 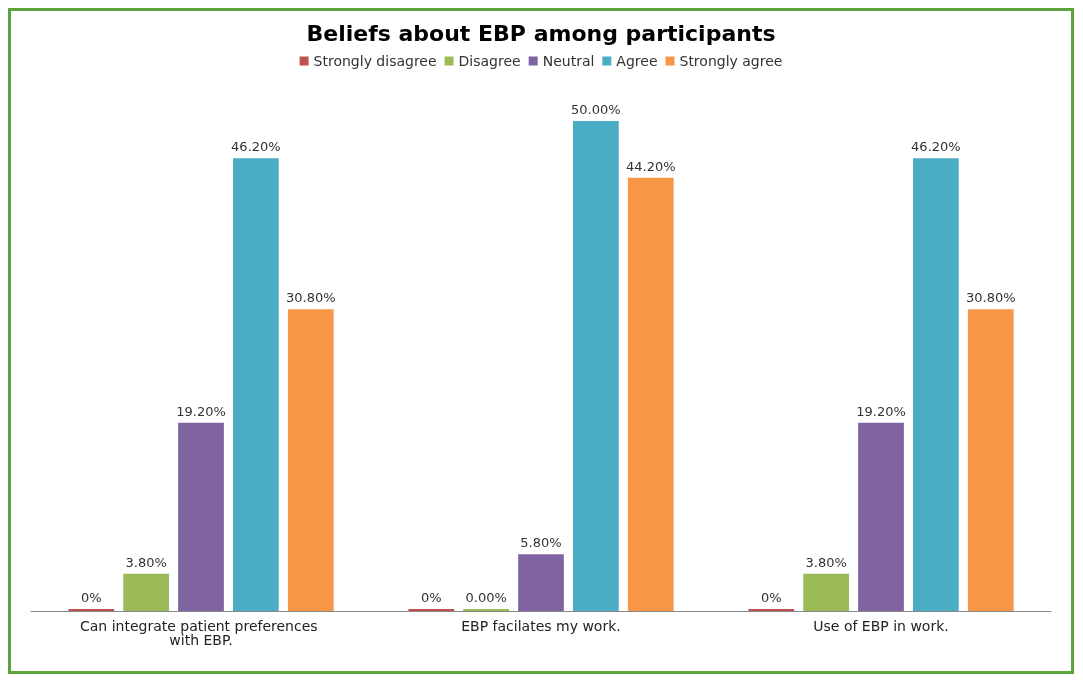 I want to click on data-label: 50.00%, so click(x=596, y=109).